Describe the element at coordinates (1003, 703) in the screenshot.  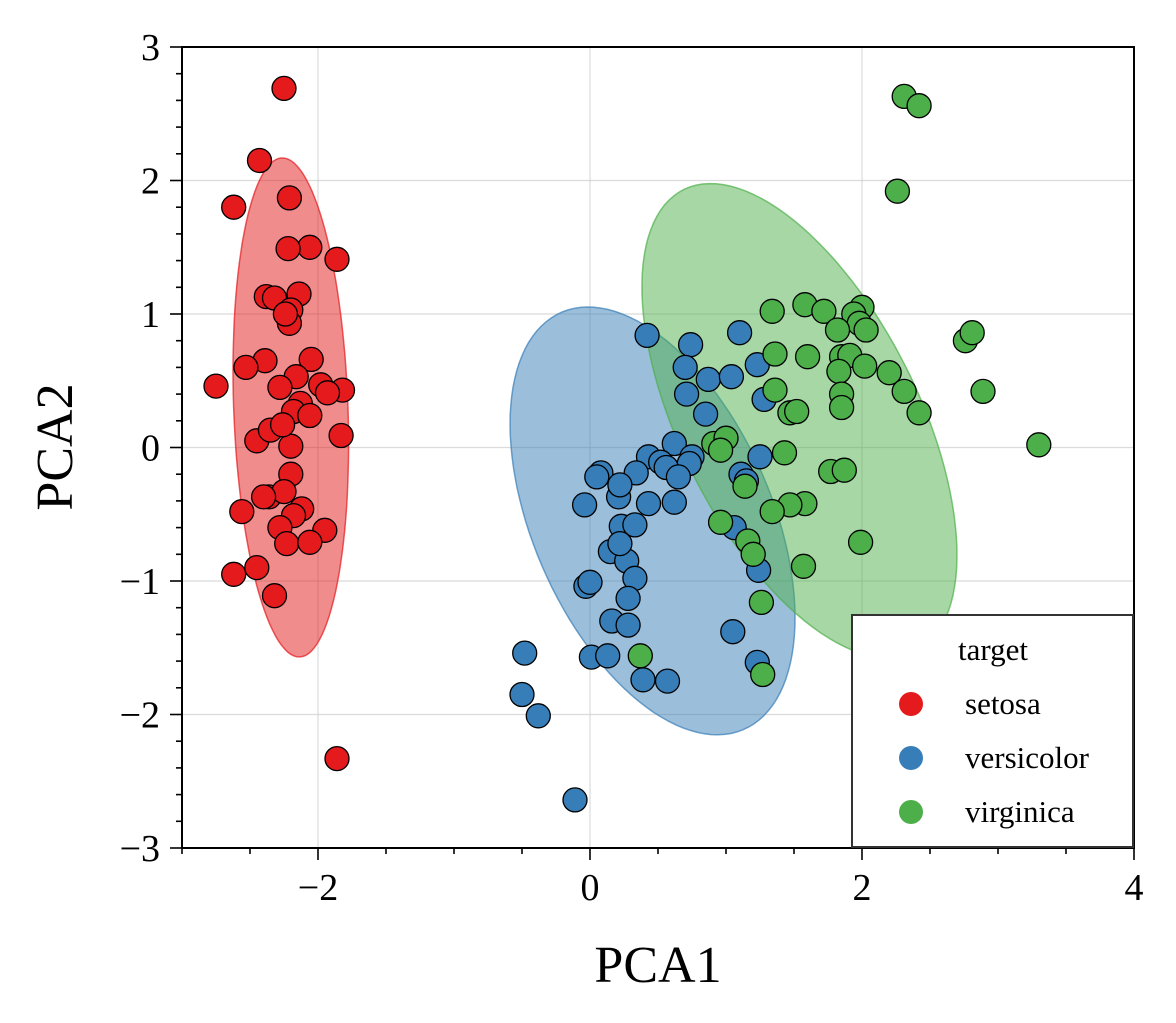
I see `legend-label-setosa: setosa` at that location.